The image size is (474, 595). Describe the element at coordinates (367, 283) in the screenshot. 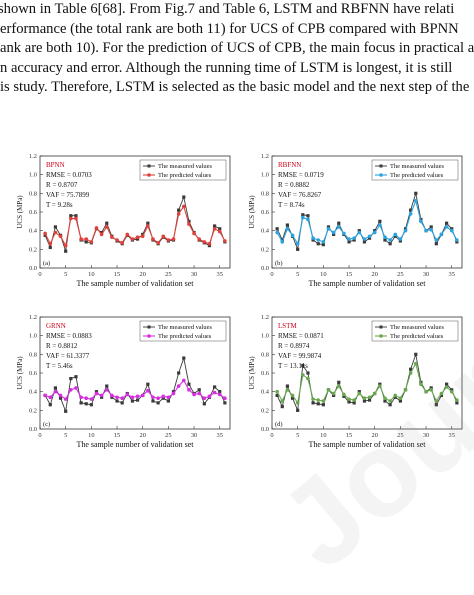

I see `x-axis-label: The sample number of validation set` at that location.